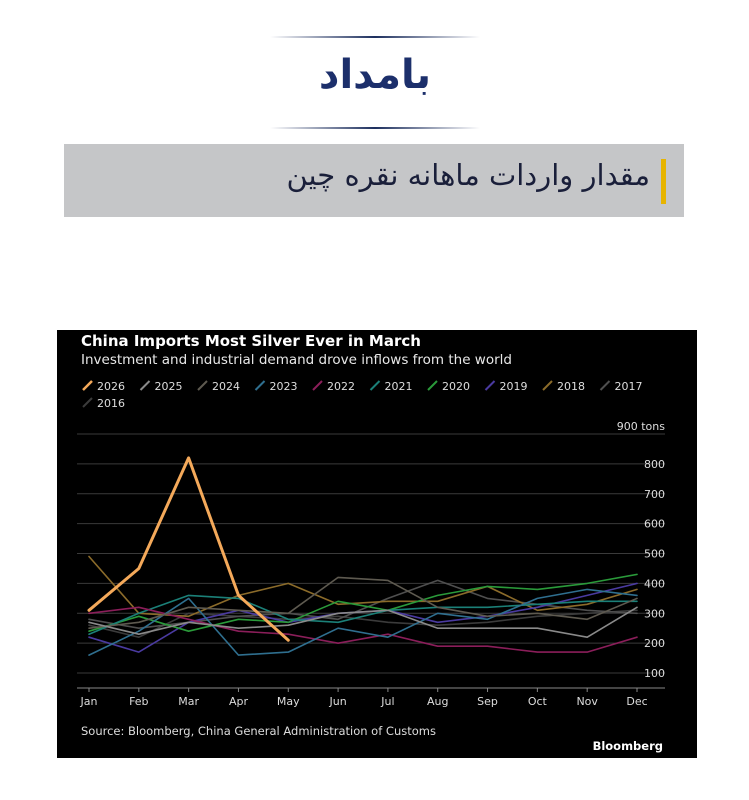  Describe the element at coordinates (239, 701) in the screenshot. I see `x-tick-label-Apr: Apr` at that location.